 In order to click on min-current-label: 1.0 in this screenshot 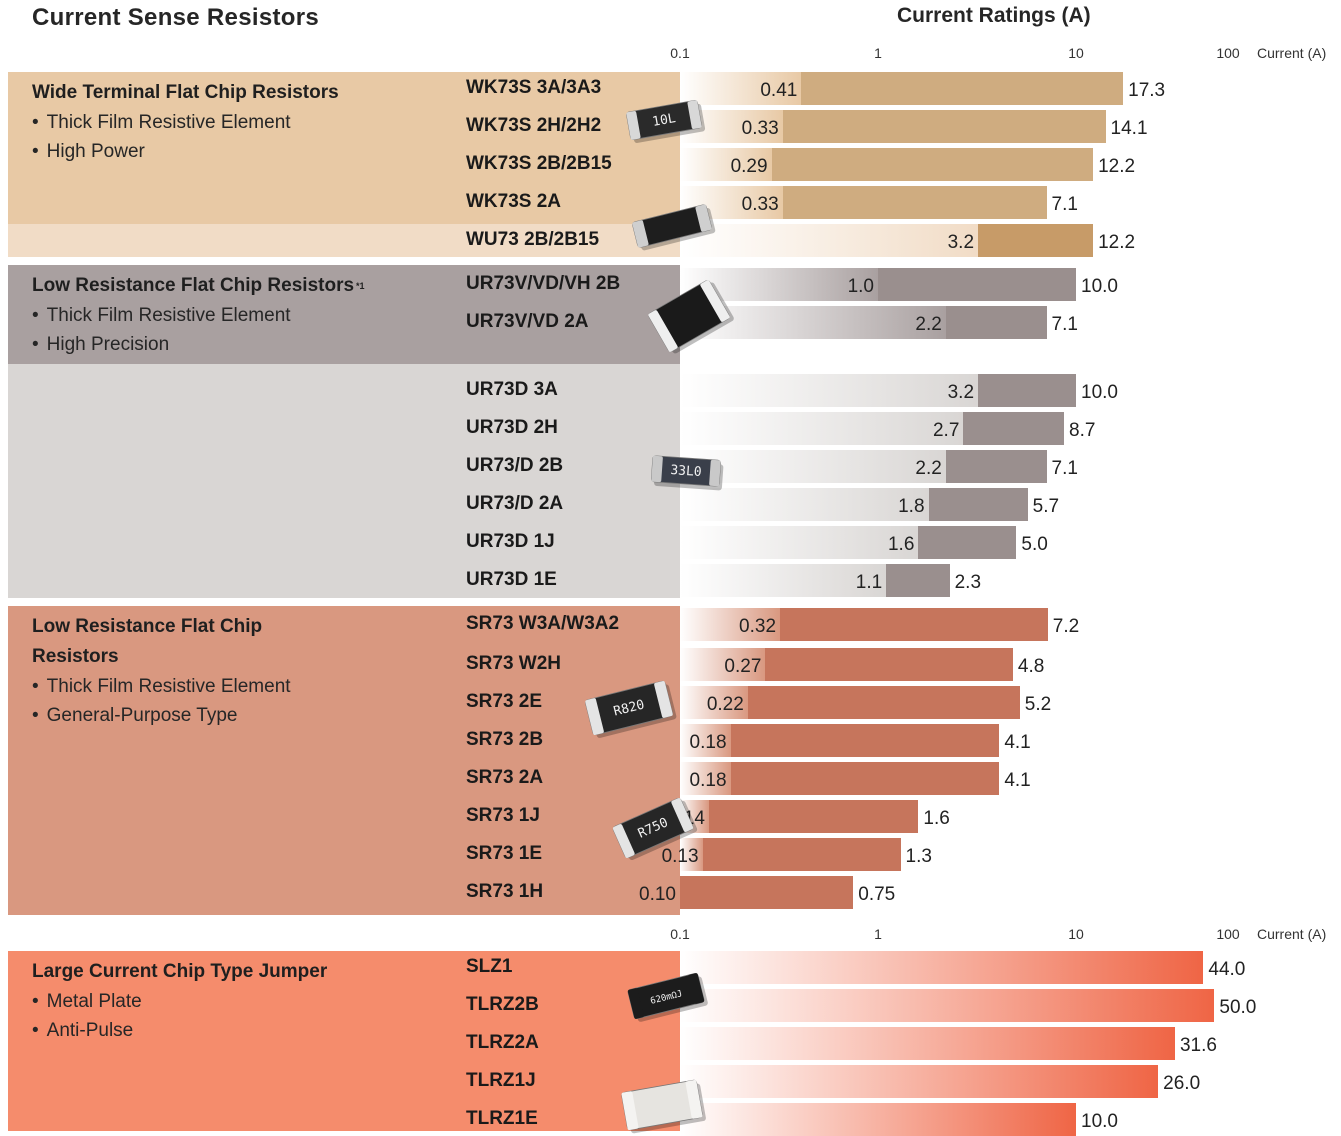, I will do `click(860, 286)`.